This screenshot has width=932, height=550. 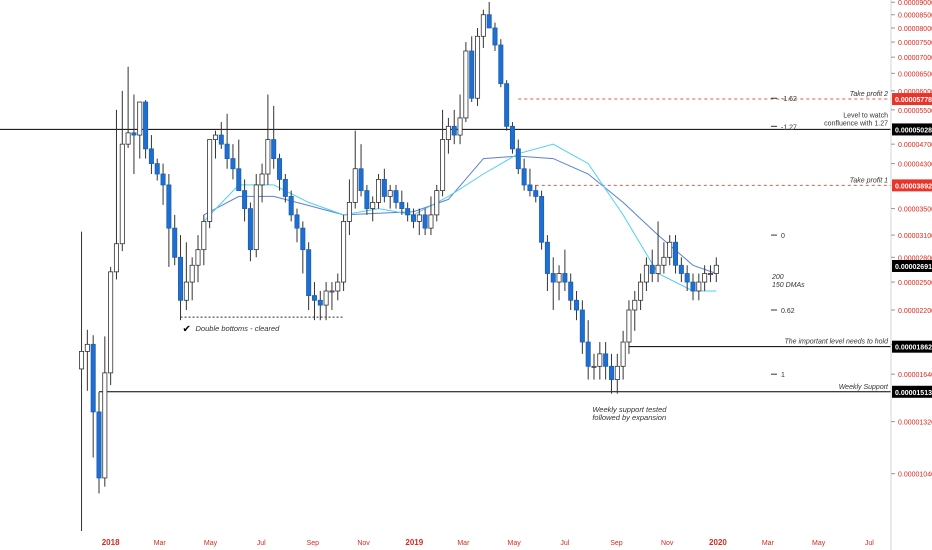 I want to click on y-tick-label: 0.00002800, so click(x=915, y=258).